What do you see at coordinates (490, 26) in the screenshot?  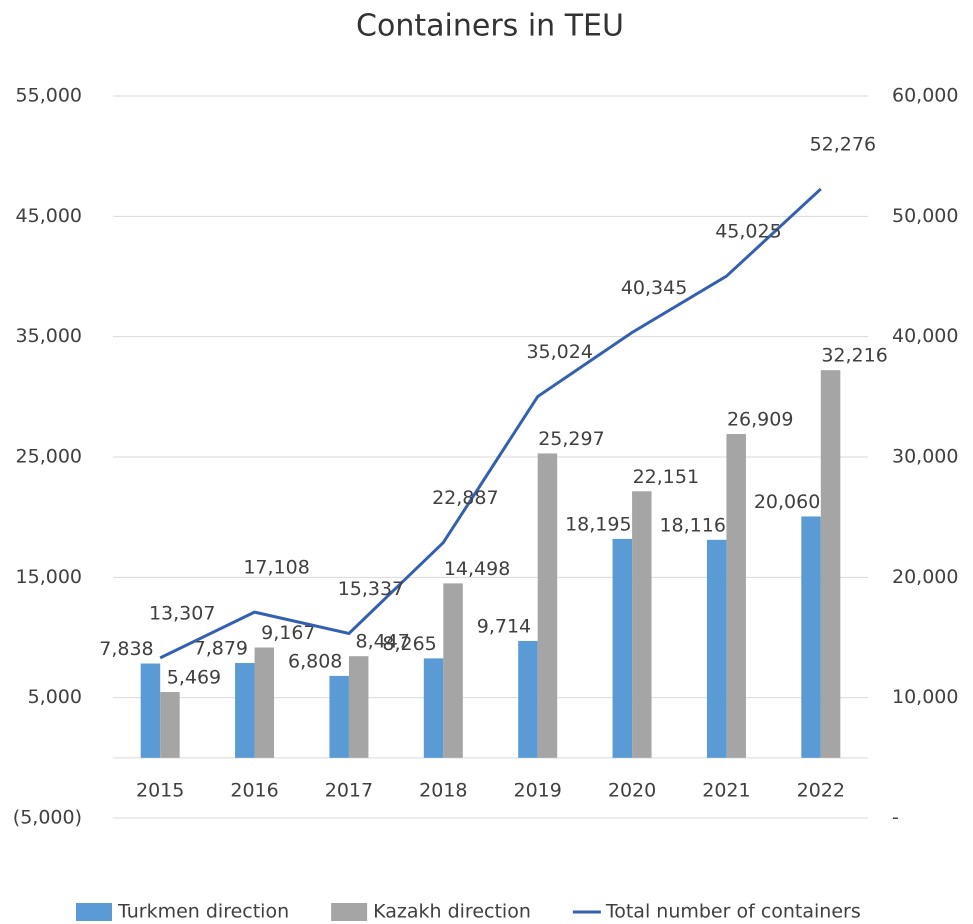 I see `chart-title: Containers in TEU` at bounding box center [490, 26].